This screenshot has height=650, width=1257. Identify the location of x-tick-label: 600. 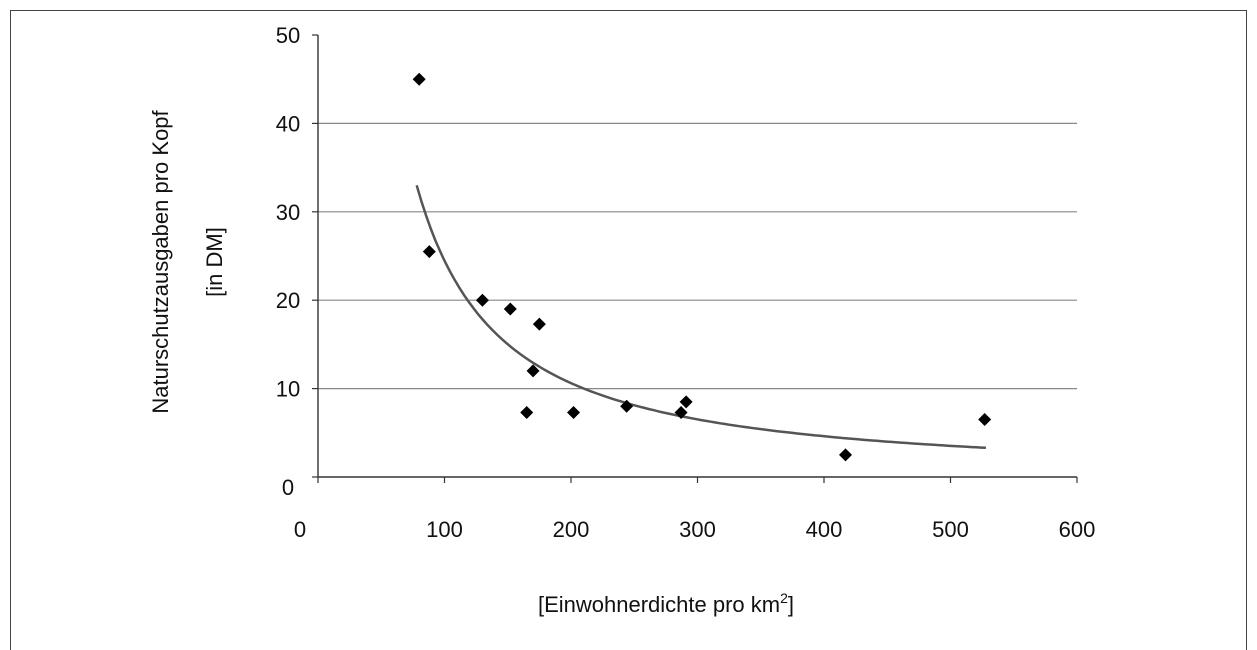
(1077, 529).